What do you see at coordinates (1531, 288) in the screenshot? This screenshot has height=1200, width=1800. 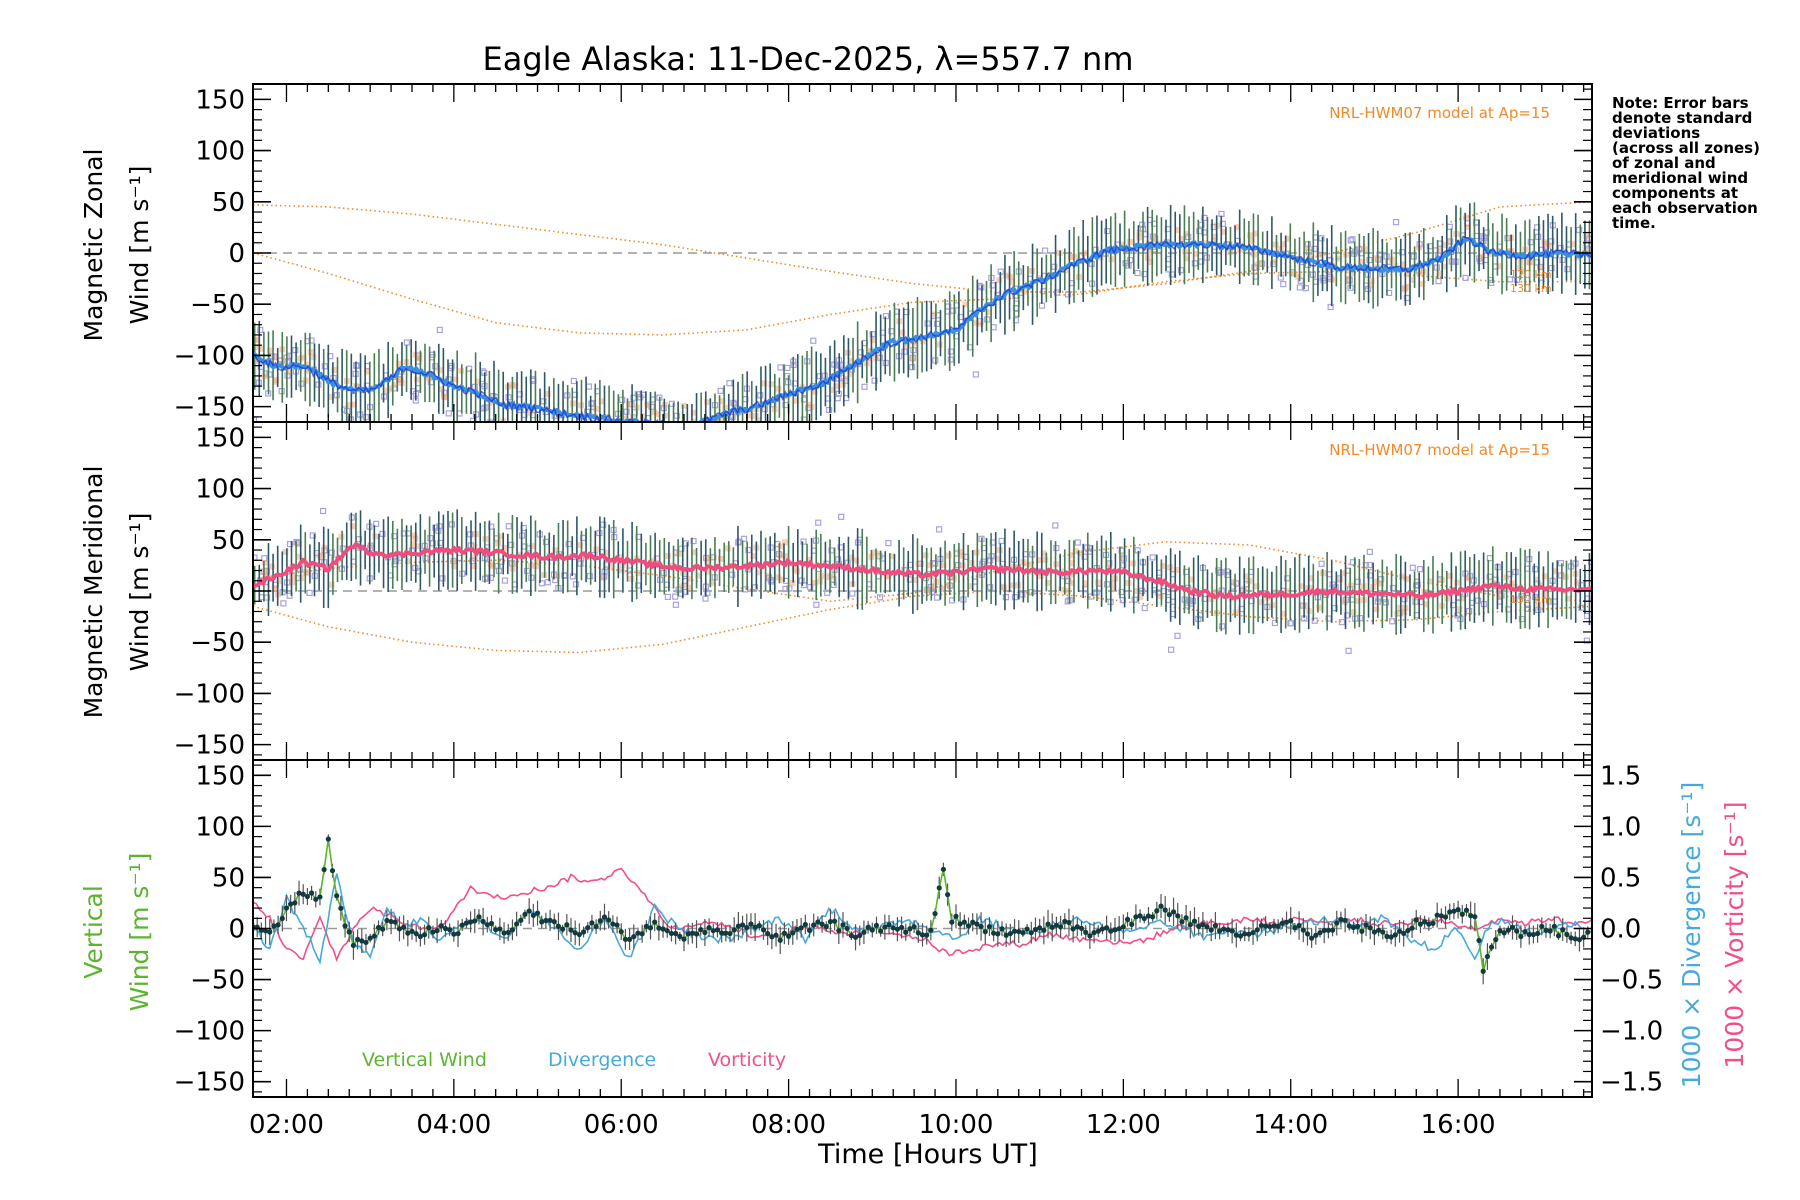 I see `km-label-130: 130 km` at bounding box center [1531, 288].